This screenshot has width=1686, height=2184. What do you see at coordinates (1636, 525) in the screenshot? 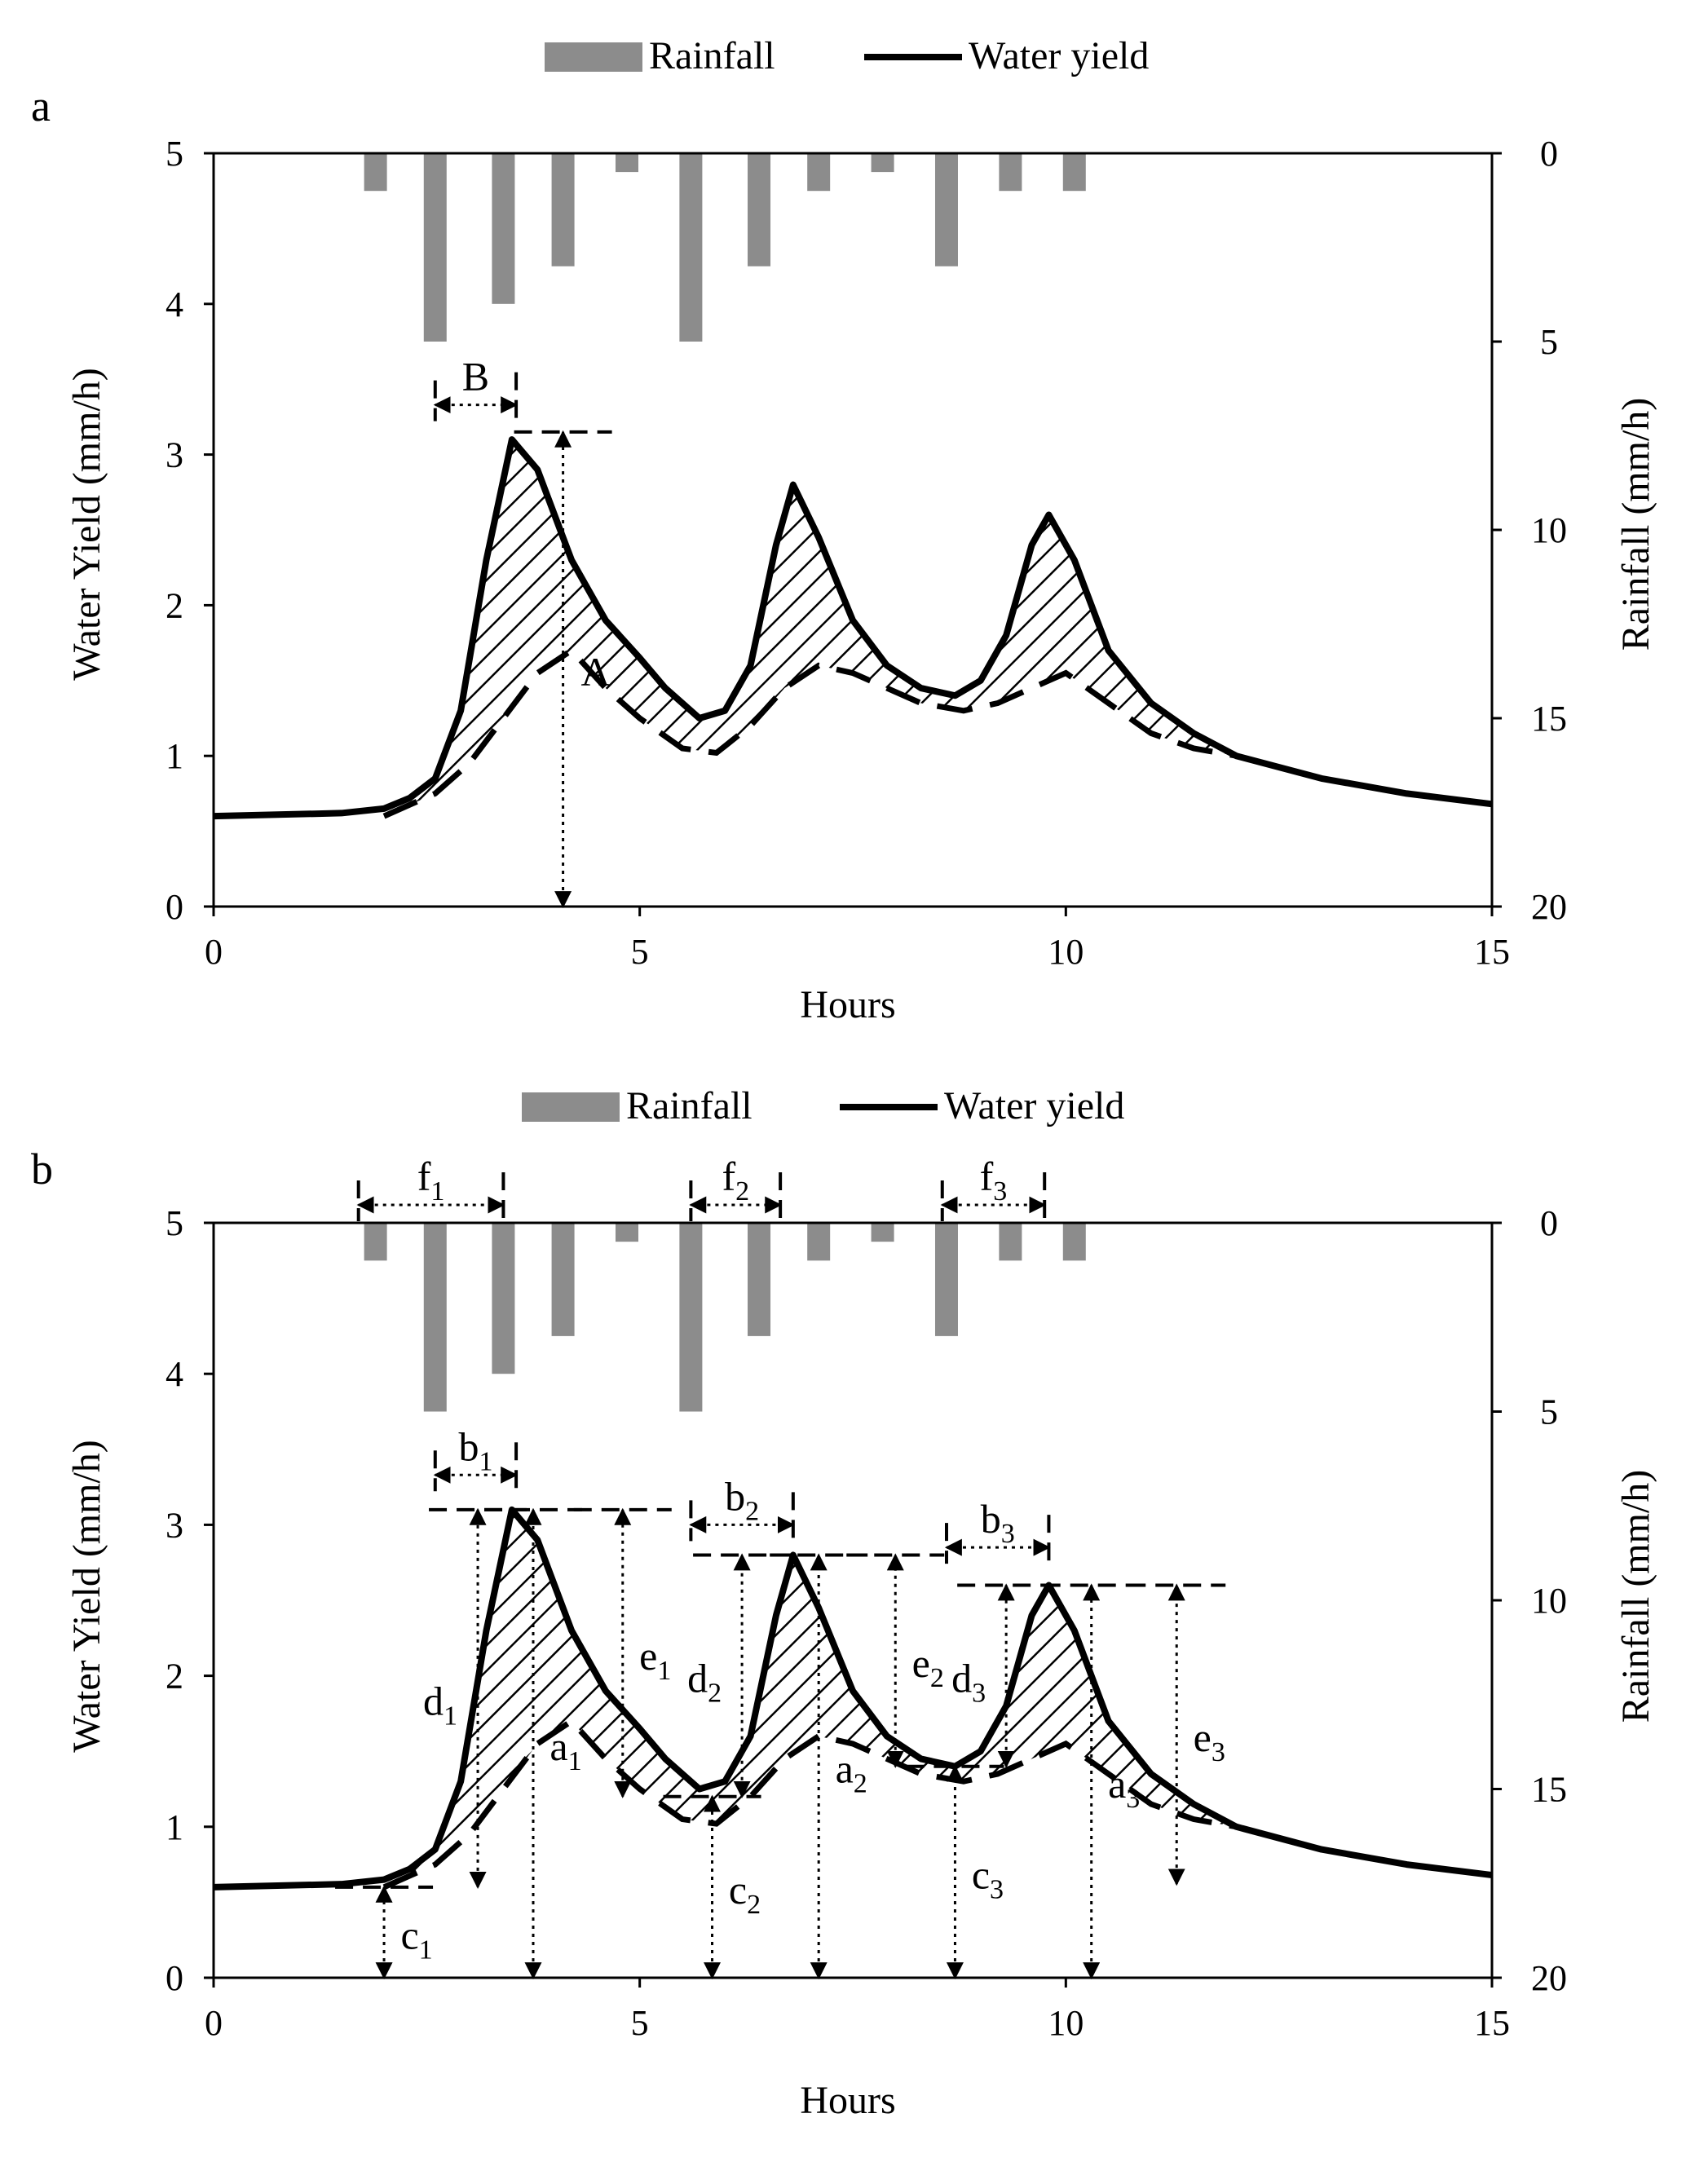
I see `y-axis-right-label-a: Rainfall (mm/h)` at bounding box center [1636, 525].